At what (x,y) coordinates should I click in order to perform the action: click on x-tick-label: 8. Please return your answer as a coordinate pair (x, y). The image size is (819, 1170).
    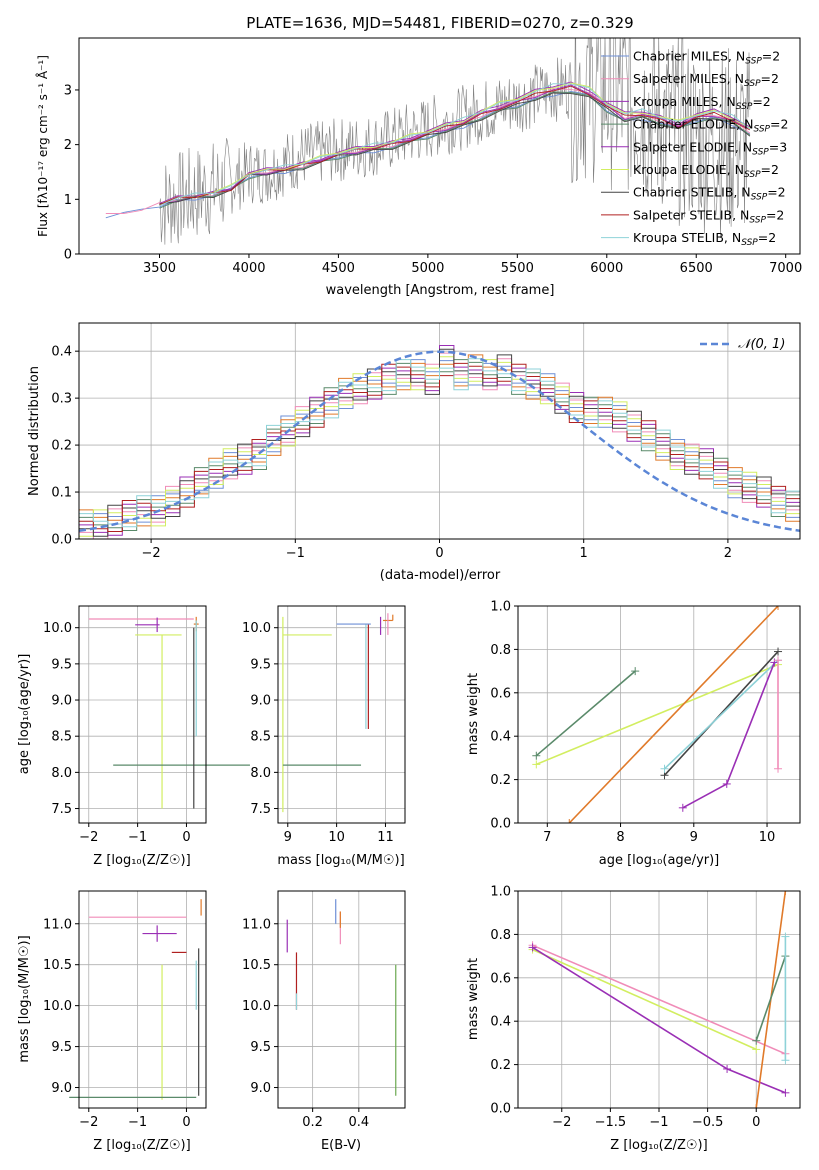
    Looking at the image, I should click on (620, 837).